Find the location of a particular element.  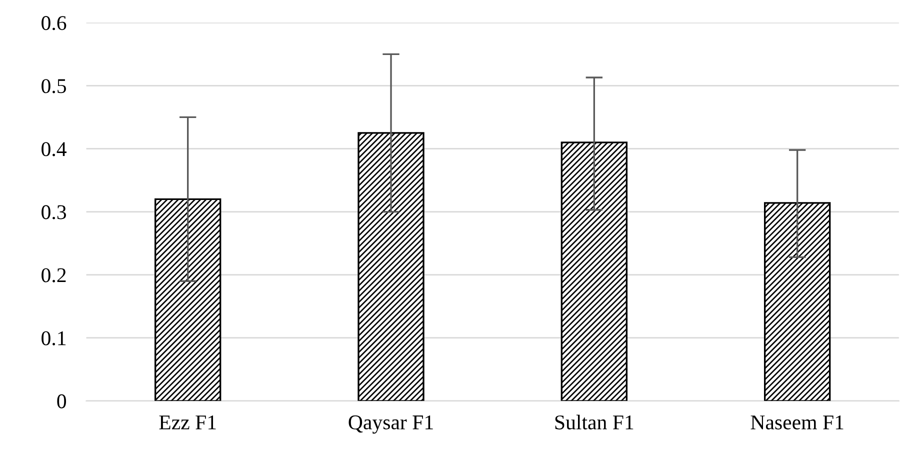

y-tick-label: 0.1 is located at coordinates (54, 338).